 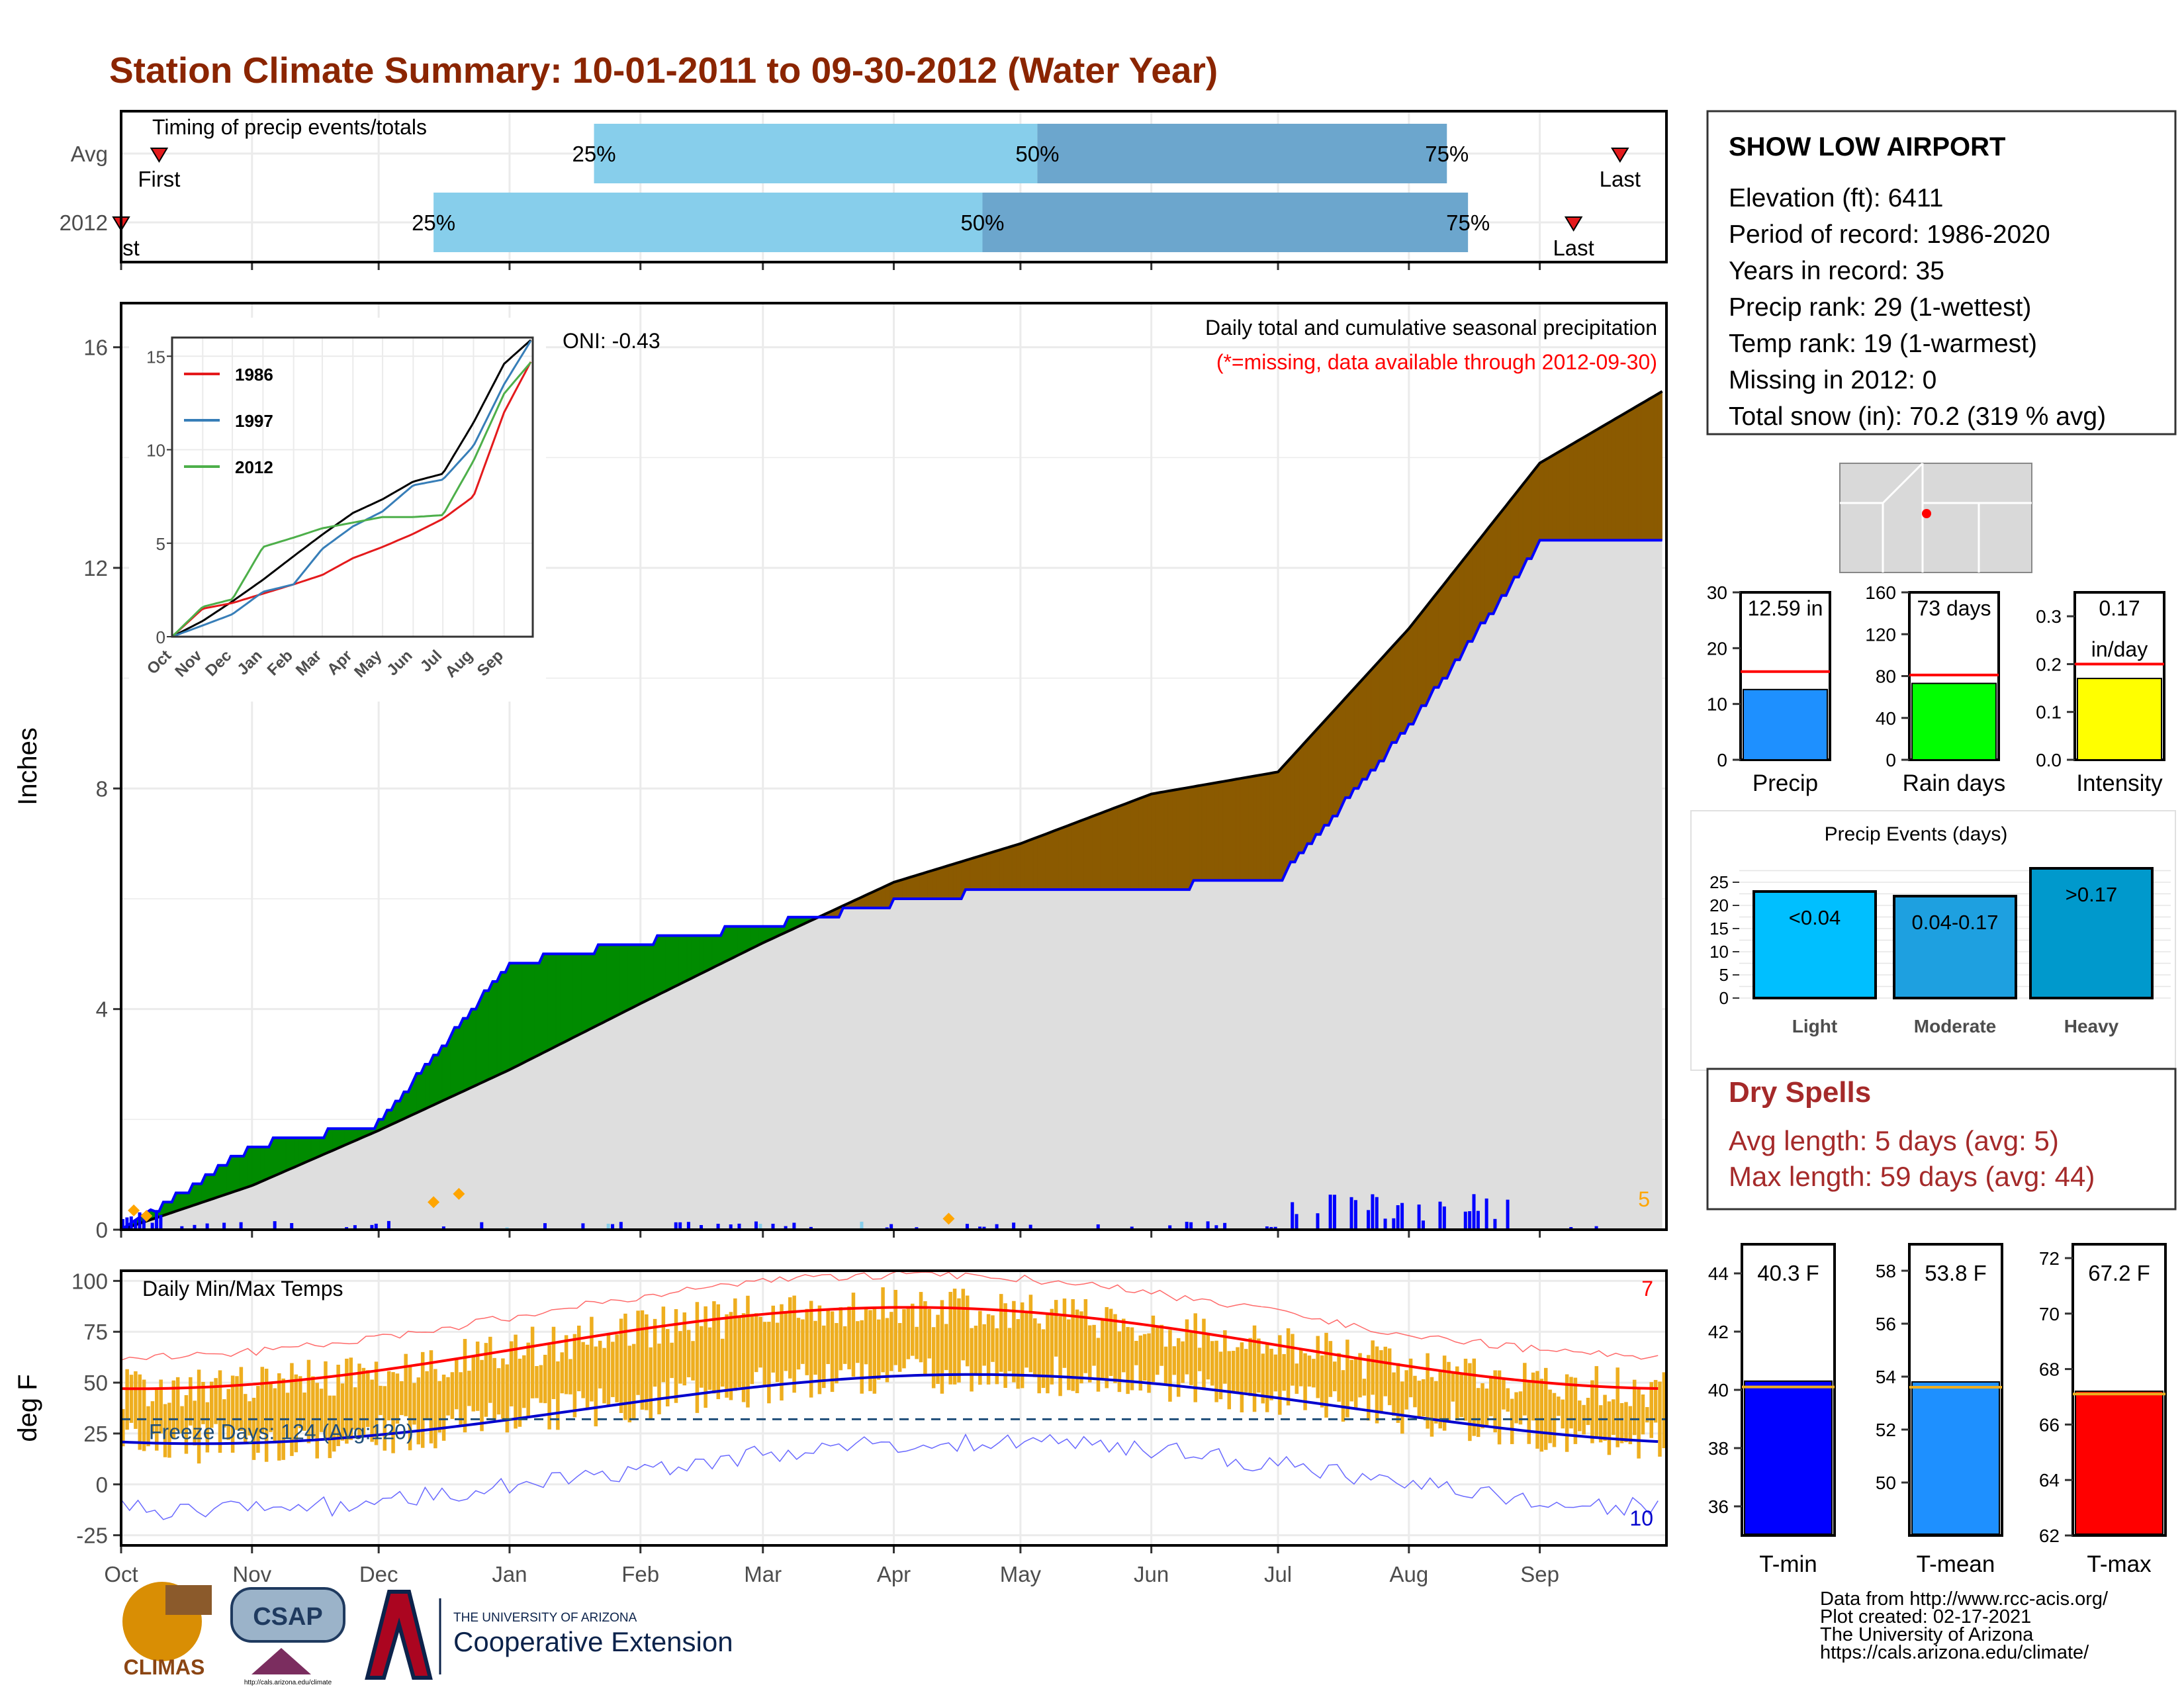 What do you see at coordinates (1955, 923) in the screenshot?
I see `event-bar-label: 0.04-0.17` at bounding box center [1955, 923].